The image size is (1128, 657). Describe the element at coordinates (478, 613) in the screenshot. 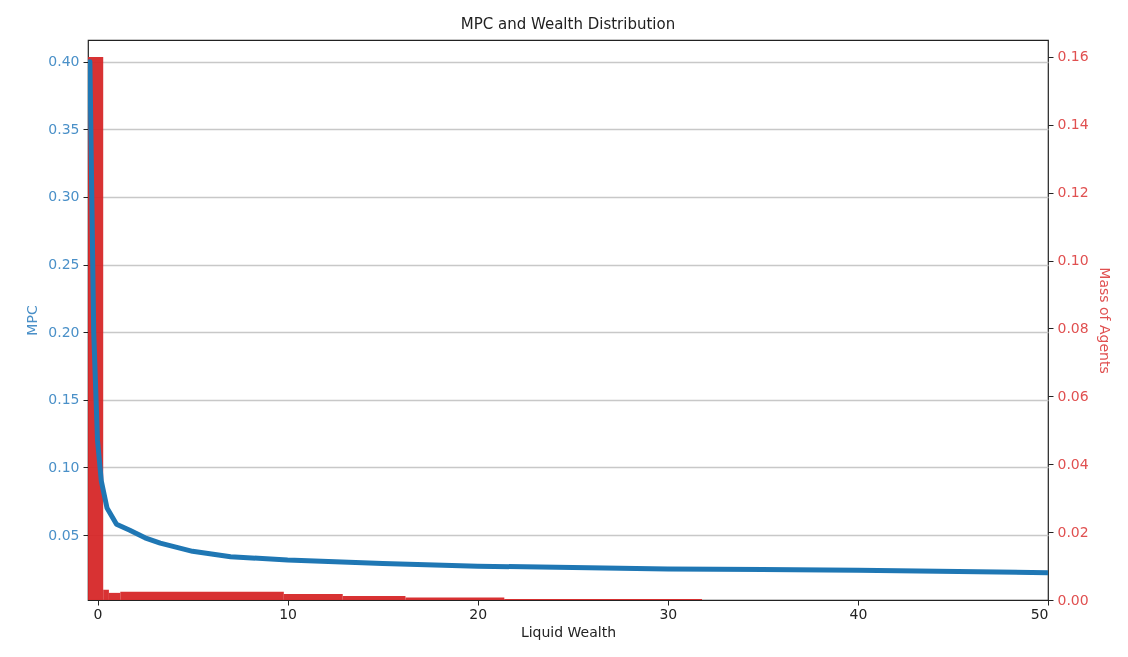

I see `x-tick-label: 20` at that location.